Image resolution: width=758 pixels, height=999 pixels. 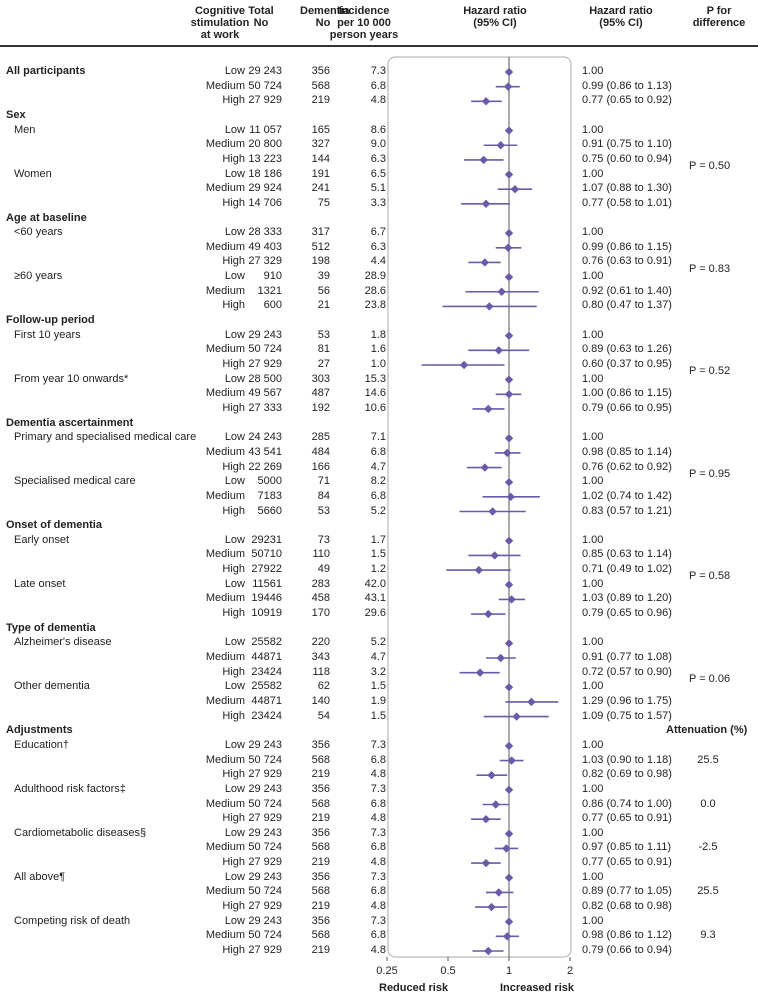 What do you see at coordinates (40, 876) in the screenshot?
I see `subgroup-label: All above¶` at bounding box center [40, 876].